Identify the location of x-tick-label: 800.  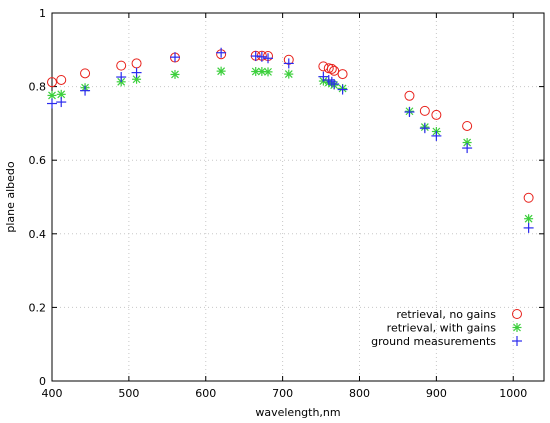
(359, 393).